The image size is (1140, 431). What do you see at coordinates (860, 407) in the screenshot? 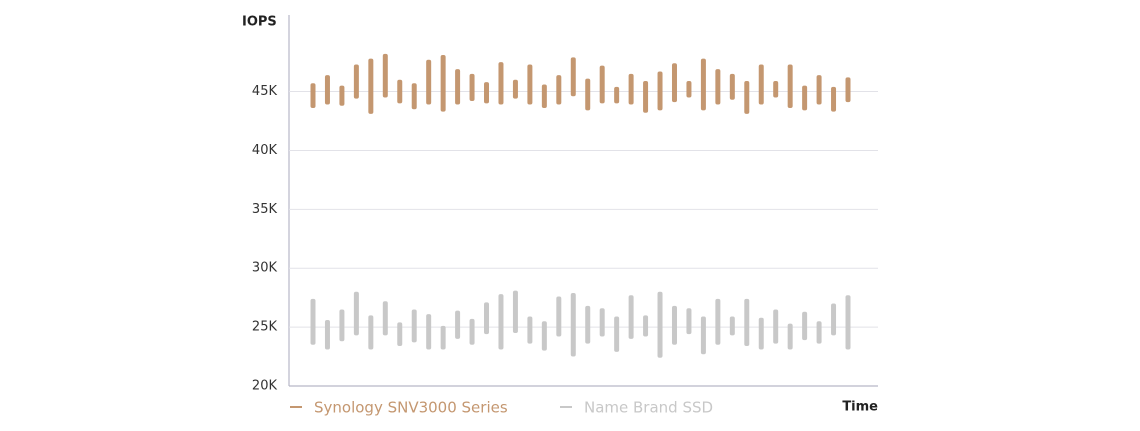
I see `x-axis-title: Time` at bounding box center [860, 407].